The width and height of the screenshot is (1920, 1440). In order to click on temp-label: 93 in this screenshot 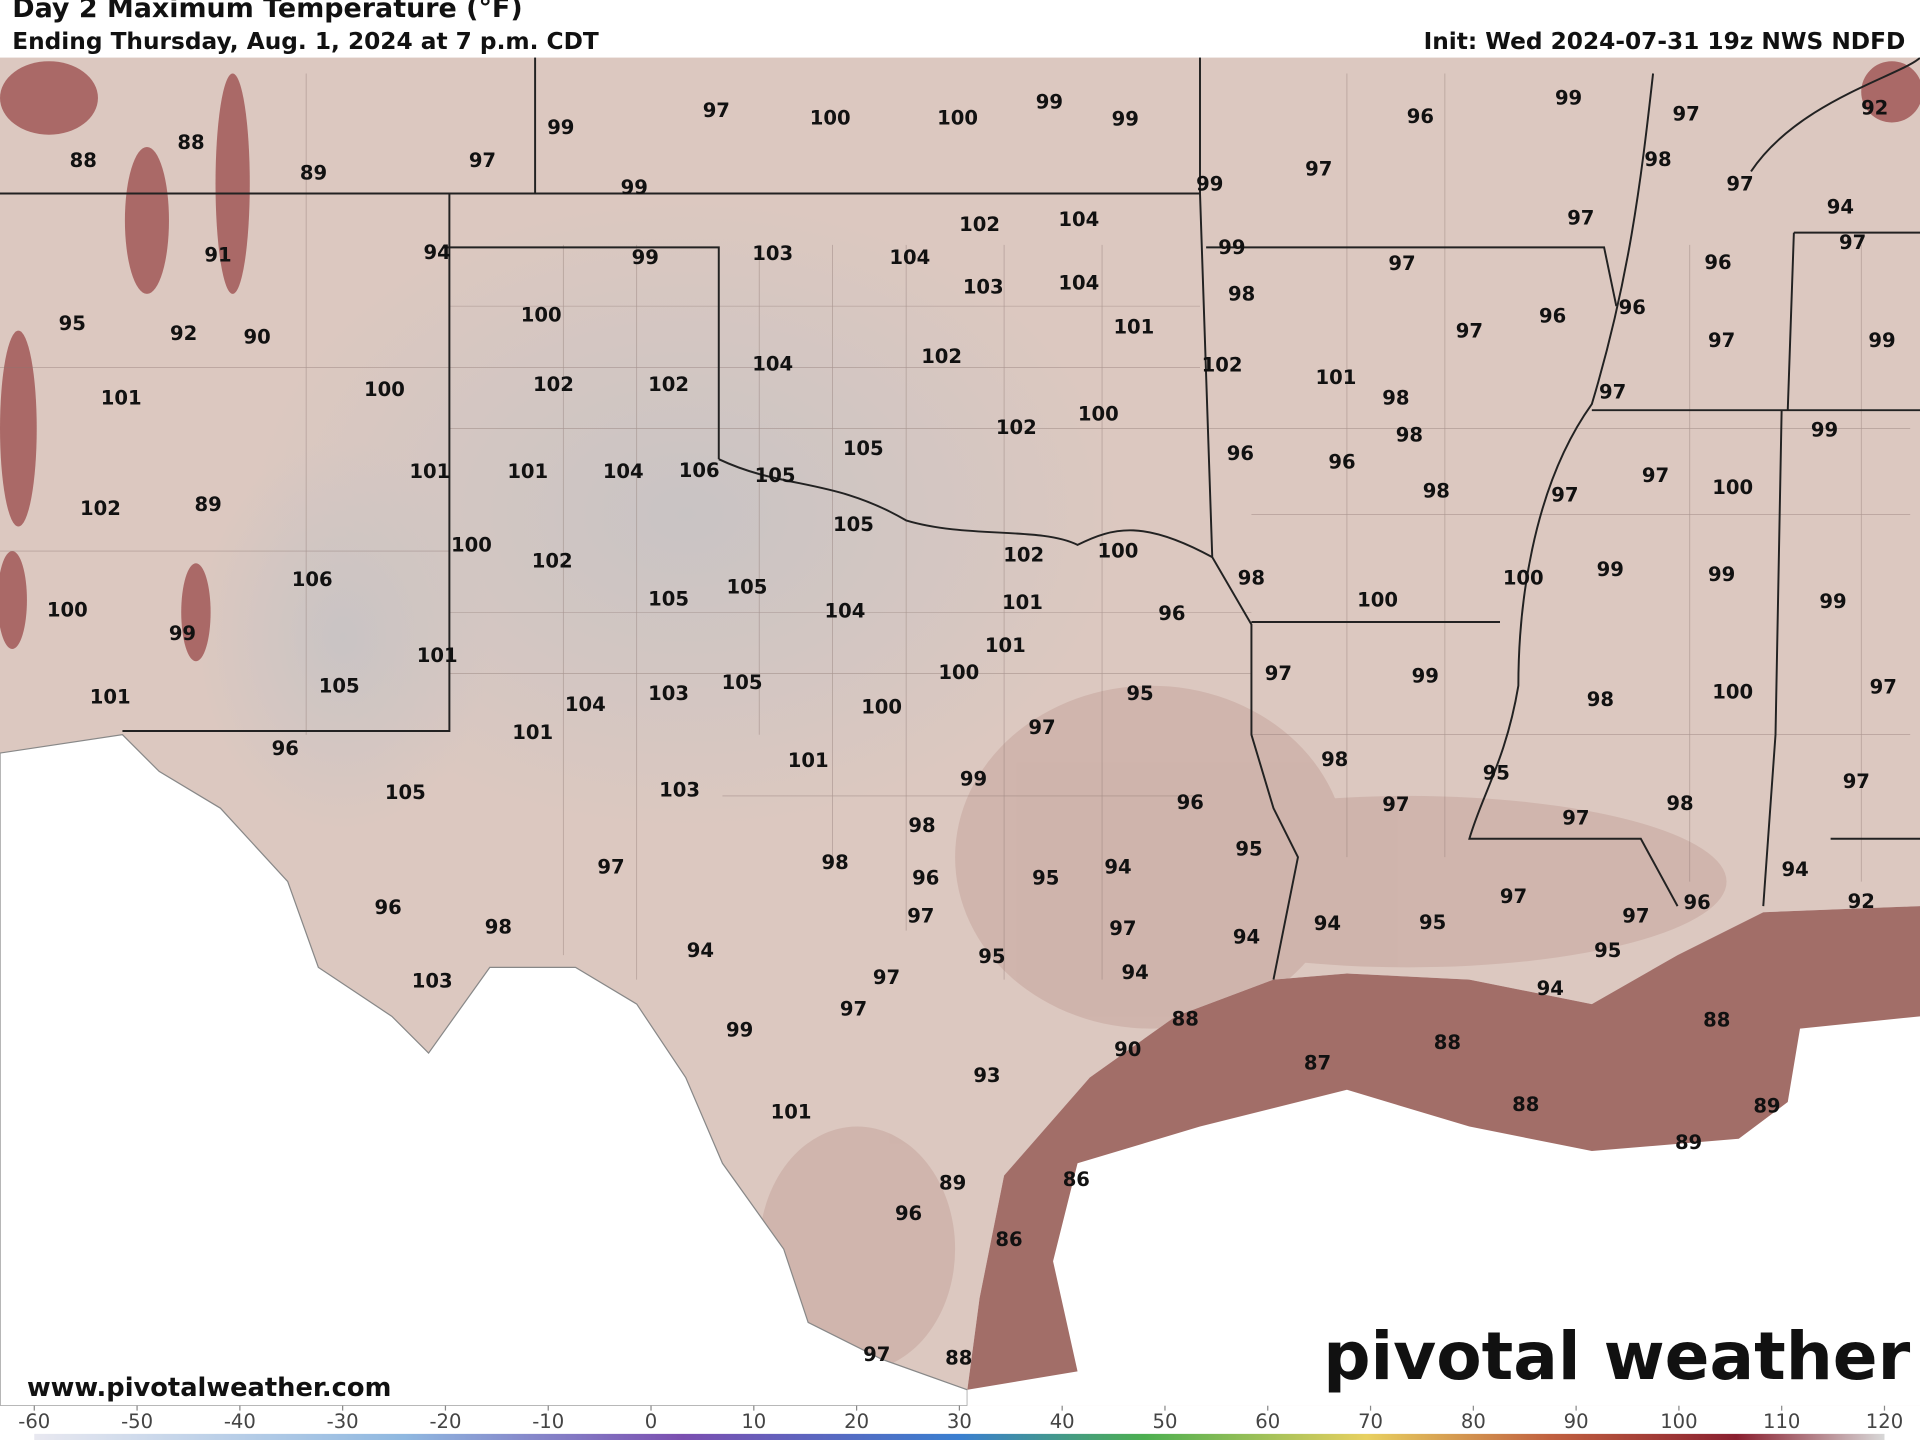, I will do `click(986, 1075)`.